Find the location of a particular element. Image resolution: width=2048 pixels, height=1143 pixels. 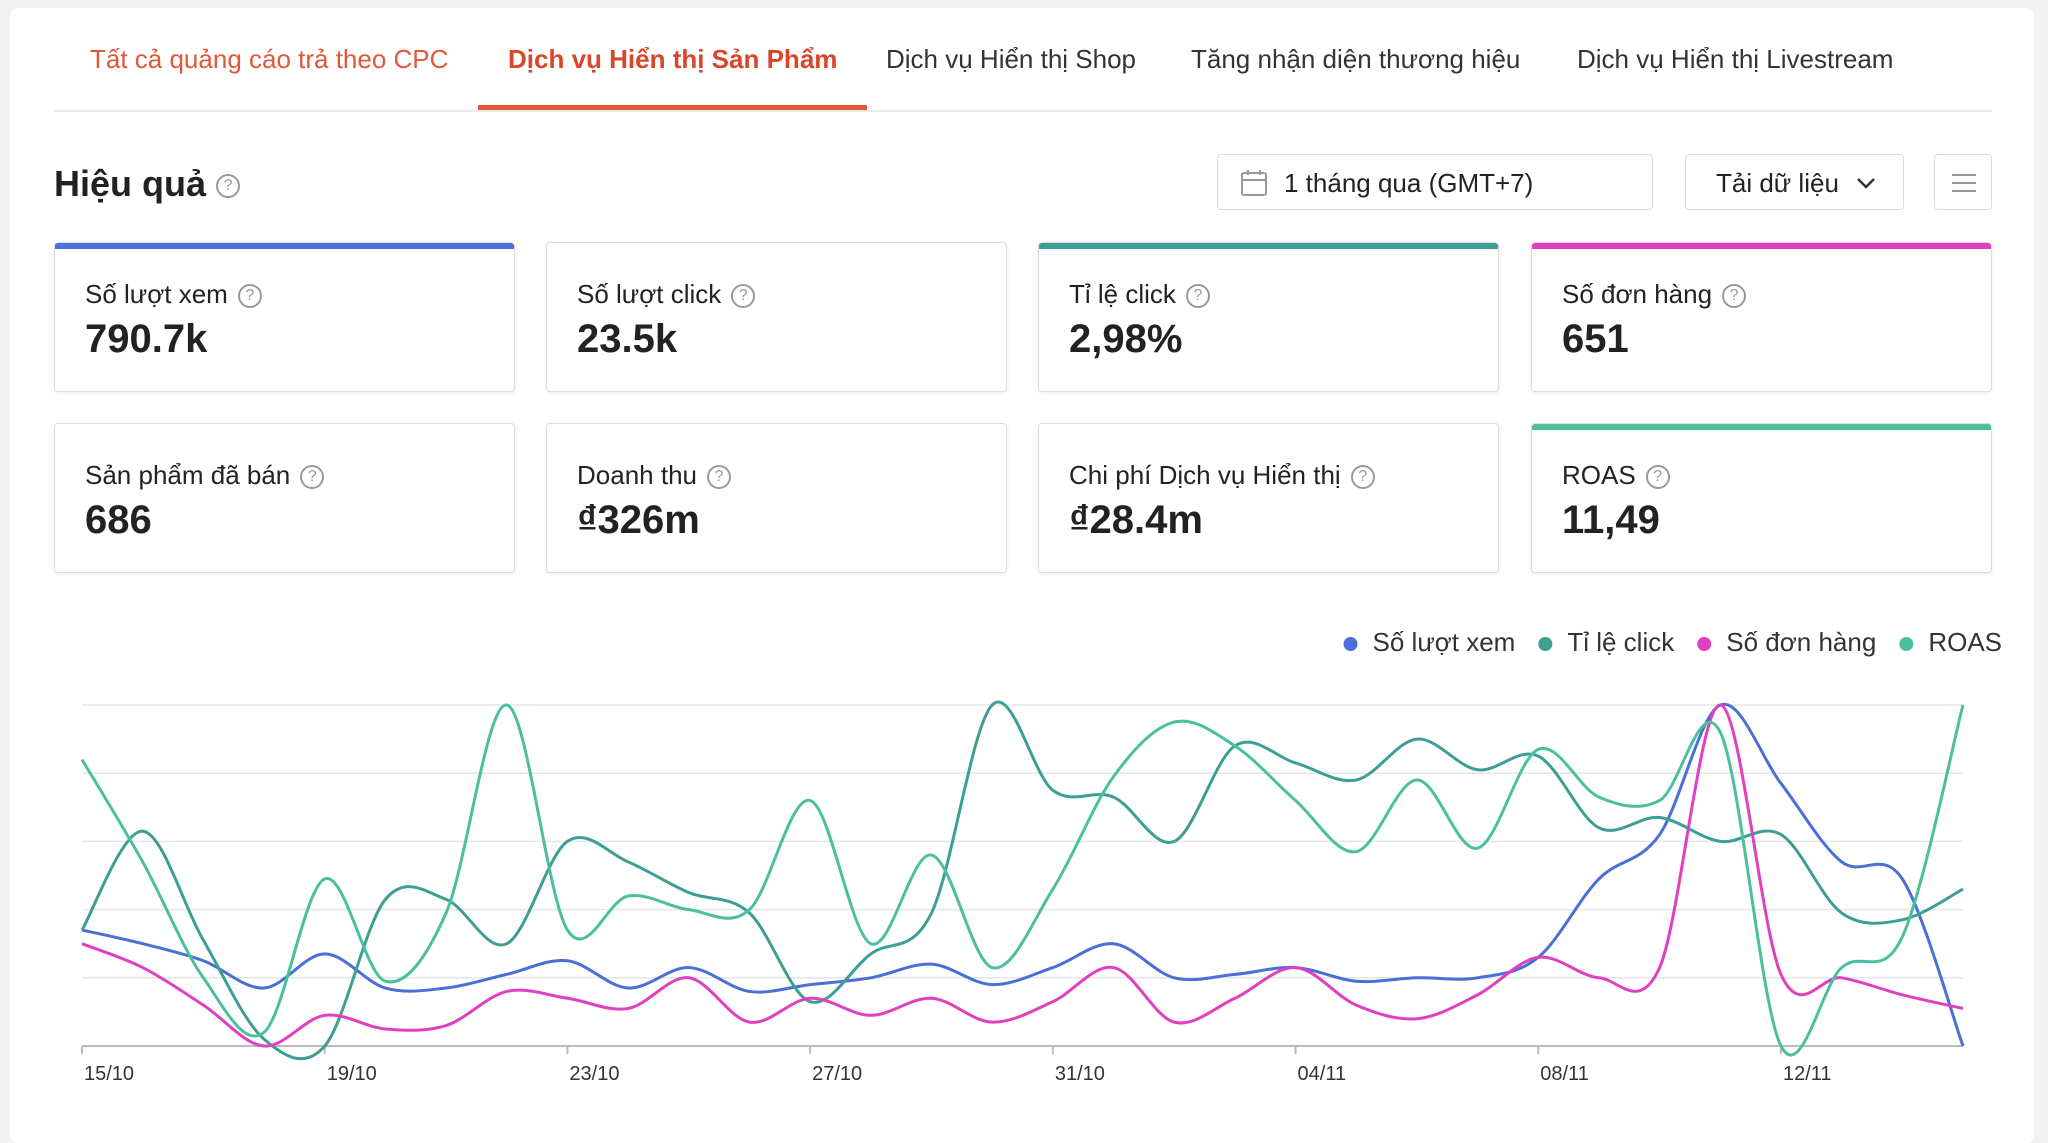

x-tick-label: 08/11 is located at coordinates (1564, 1074).